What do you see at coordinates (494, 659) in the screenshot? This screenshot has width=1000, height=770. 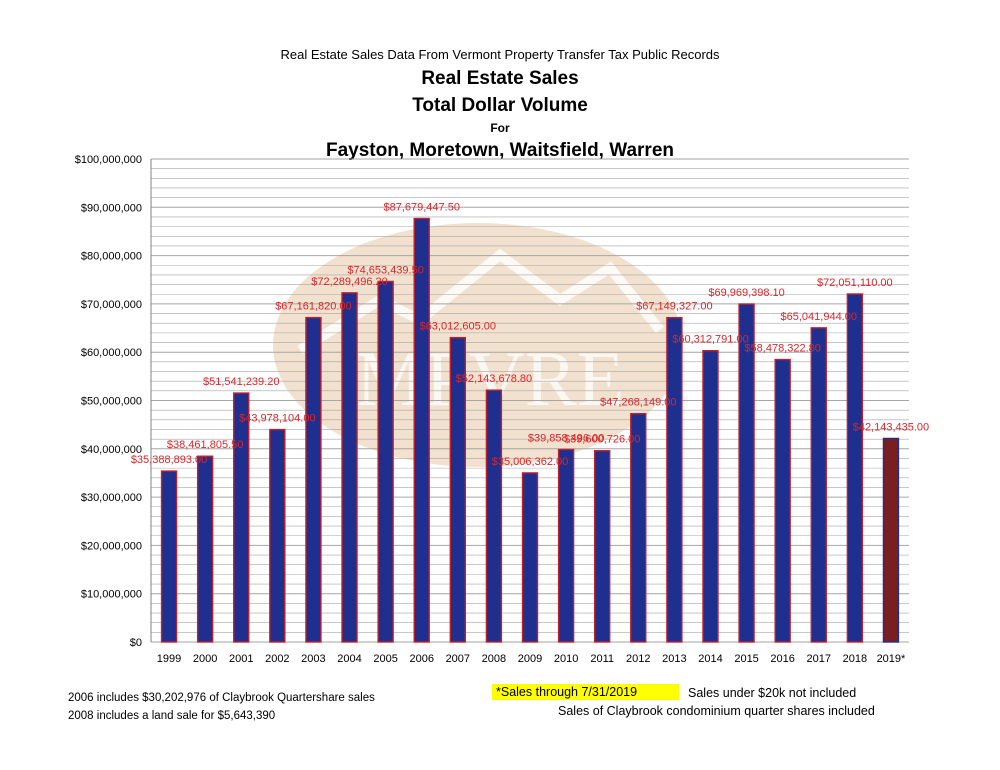 I see `x-tick-label: 2008` at bounding box center [494, 659].